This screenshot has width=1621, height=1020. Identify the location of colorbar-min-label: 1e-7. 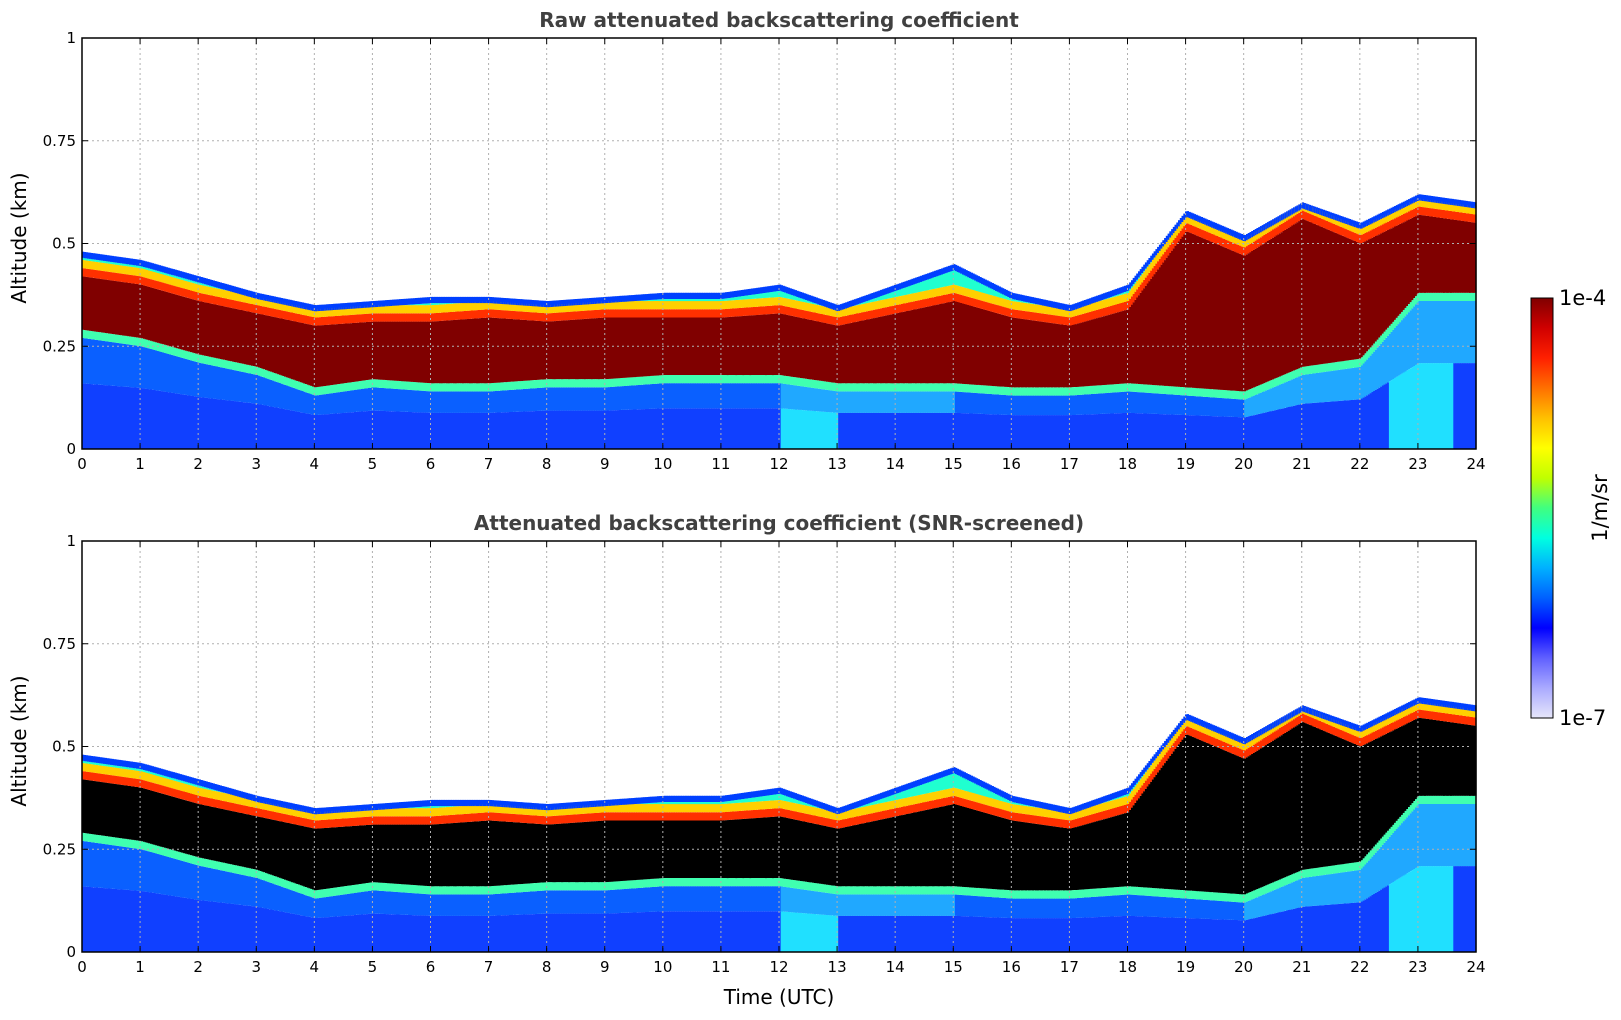
(1582, 718).